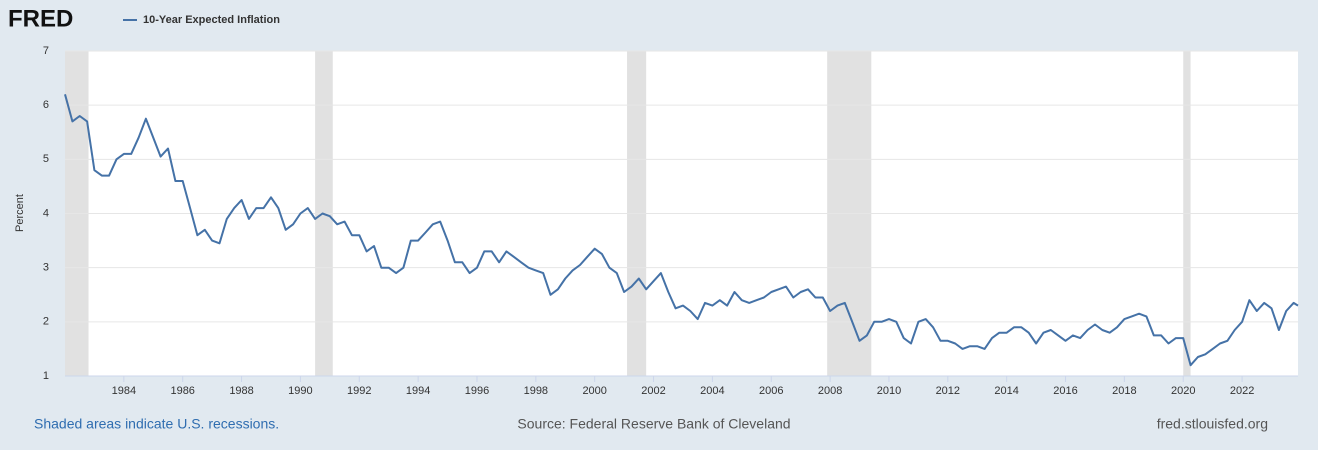 This screenshot has width=1318, height=450. Describe the element at coordinates (1242, 391) in the screenshot. I see `x-tick-label: 2022` at that location.